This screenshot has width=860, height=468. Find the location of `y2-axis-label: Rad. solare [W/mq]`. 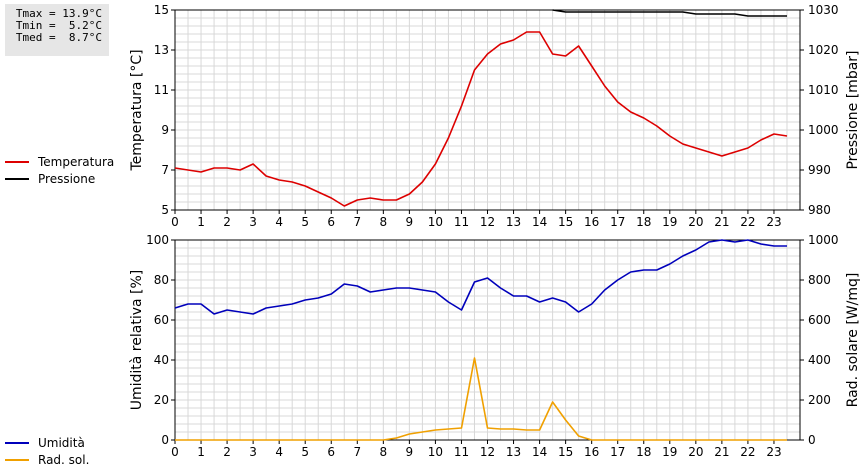

y2-axis-label: Rad. solare [W/mq] is located at coordinates (852, 340).